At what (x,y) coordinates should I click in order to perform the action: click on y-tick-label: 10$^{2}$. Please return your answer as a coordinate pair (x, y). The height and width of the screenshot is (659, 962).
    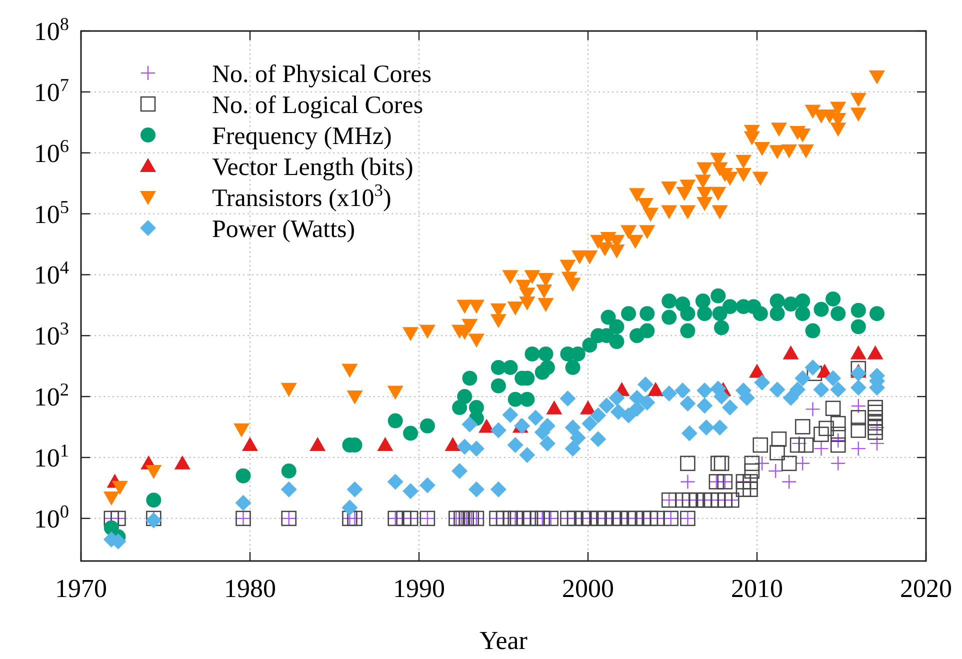
    Looking at the image, I should click on (51, 396).